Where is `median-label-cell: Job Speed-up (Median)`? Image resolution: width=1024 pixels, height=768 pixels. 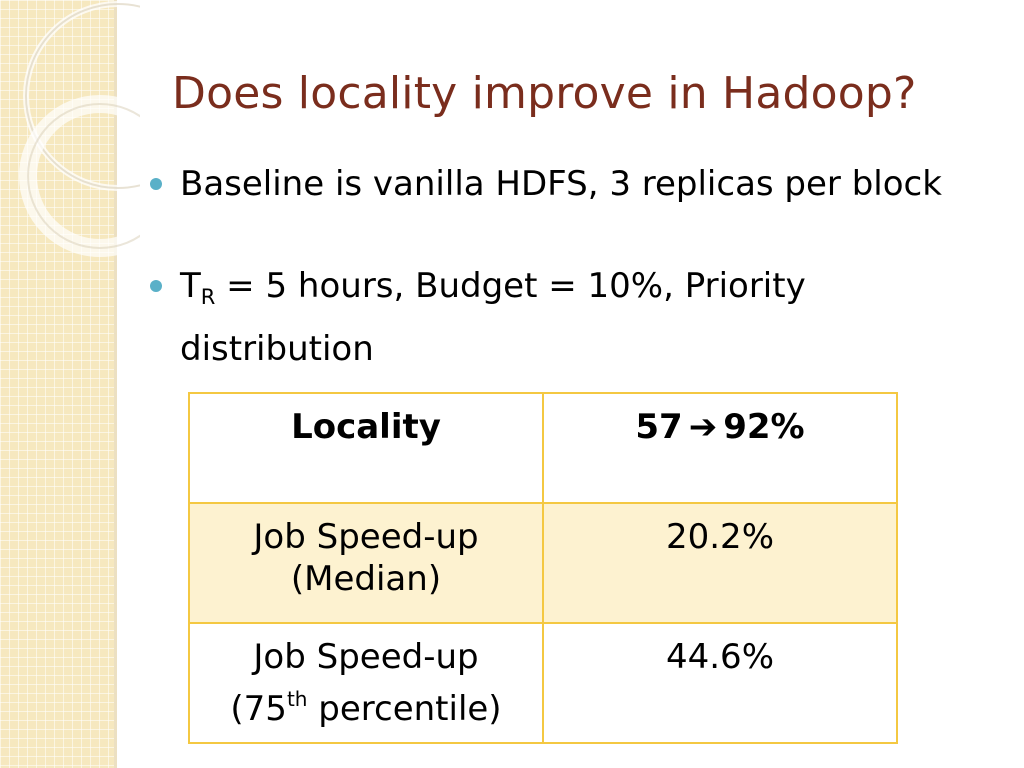
median-label-cell: Job Speed-up (Median) is located at coordinates (366, 563).